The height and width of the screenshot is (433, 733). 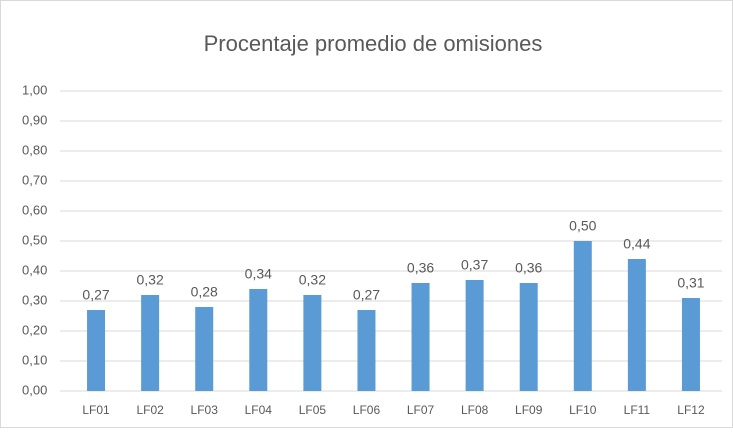 I want to click on y-tick-label: 0,30, so click(x=34, y=299).